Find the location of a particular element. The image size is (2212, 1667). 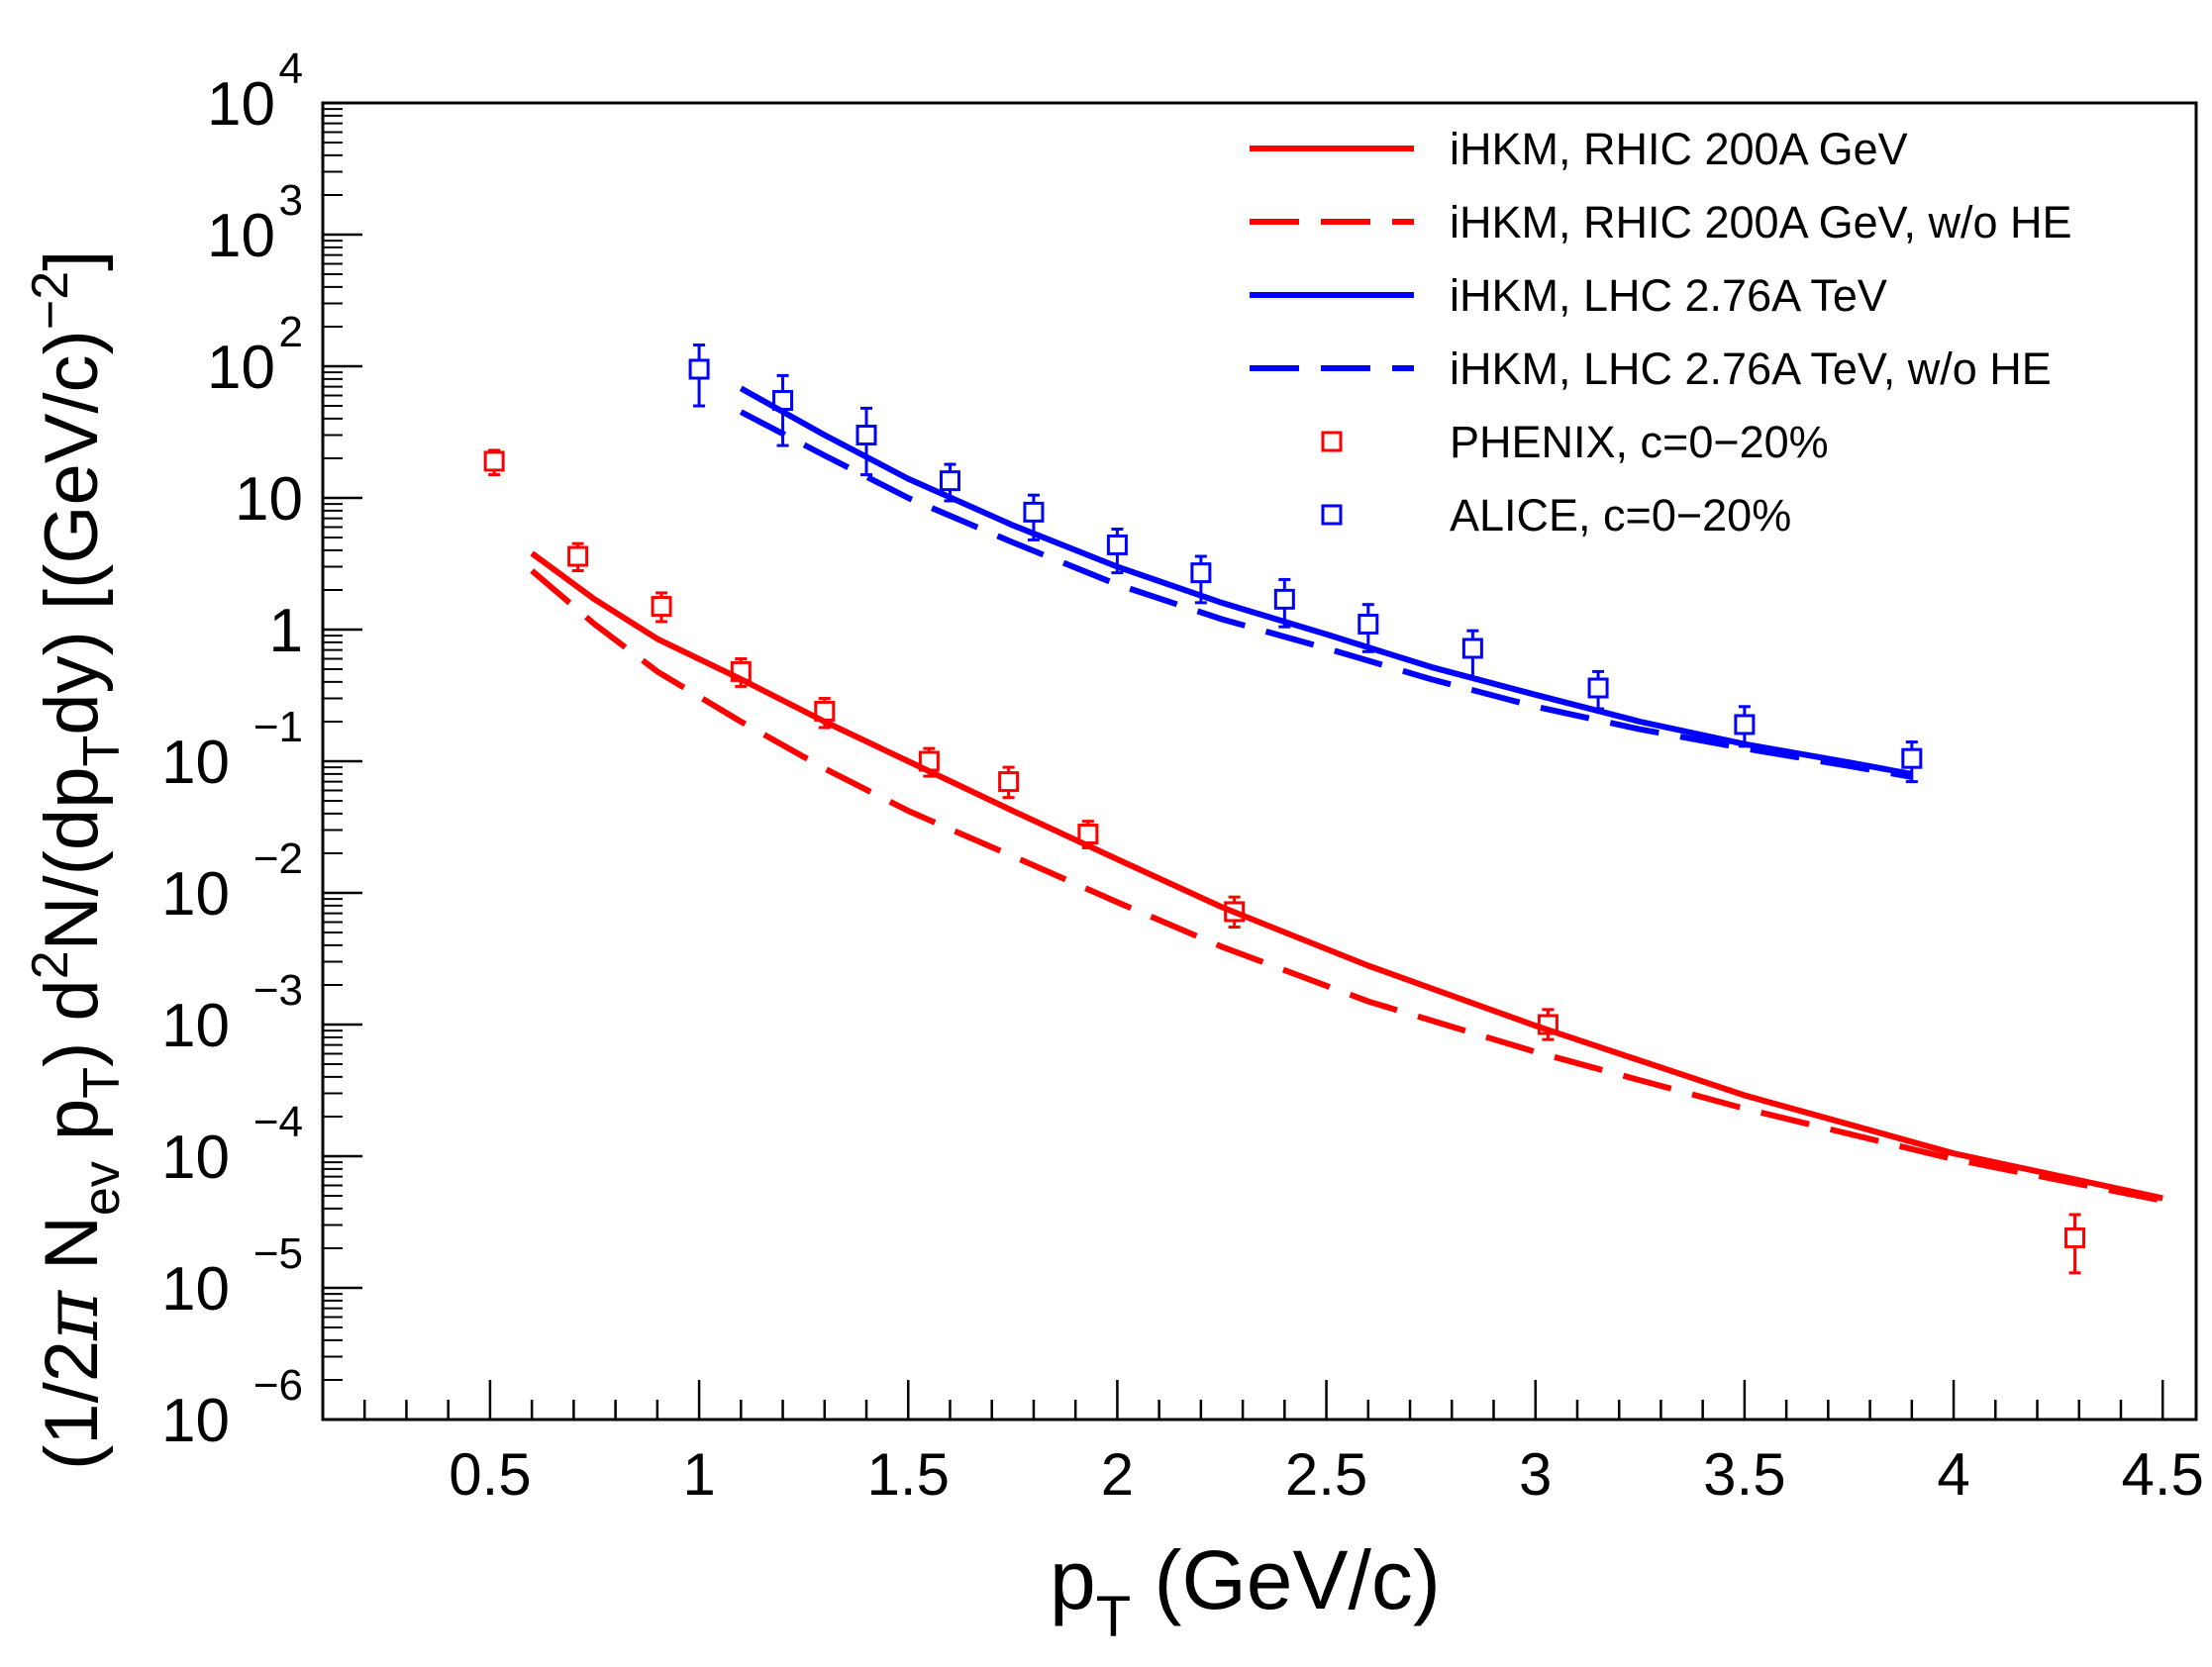

y-tick-label-exponent: −3 is located at coordinates (278, 990).